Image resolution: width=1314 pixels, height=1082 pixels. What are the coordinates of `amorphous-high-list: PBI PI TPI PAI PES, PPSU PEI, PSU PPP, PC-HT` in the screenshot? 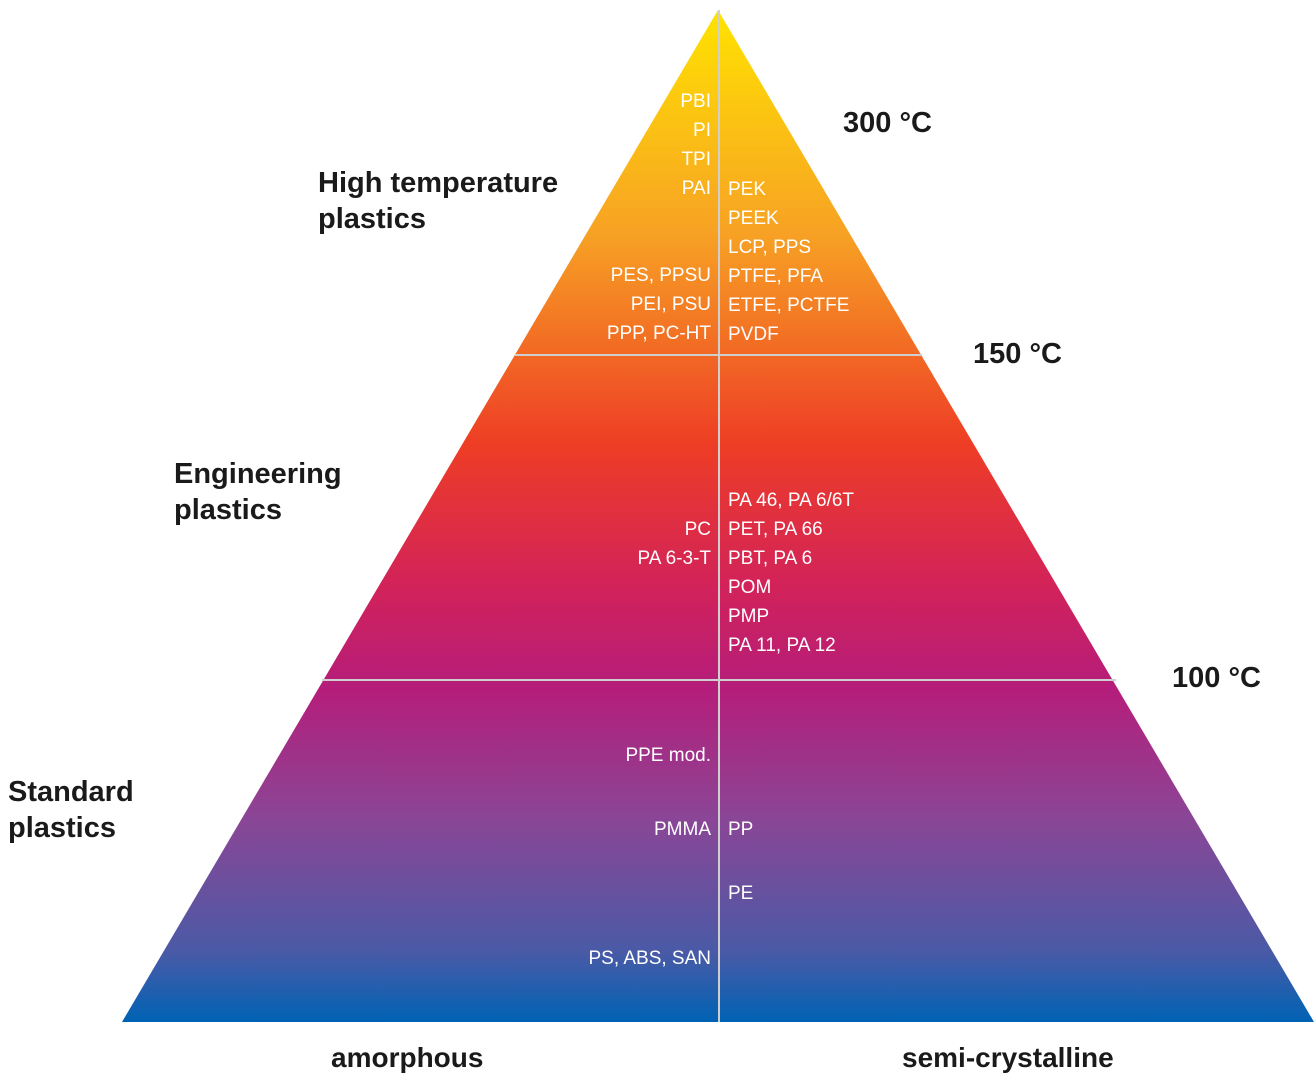 It's located at (659, 217).